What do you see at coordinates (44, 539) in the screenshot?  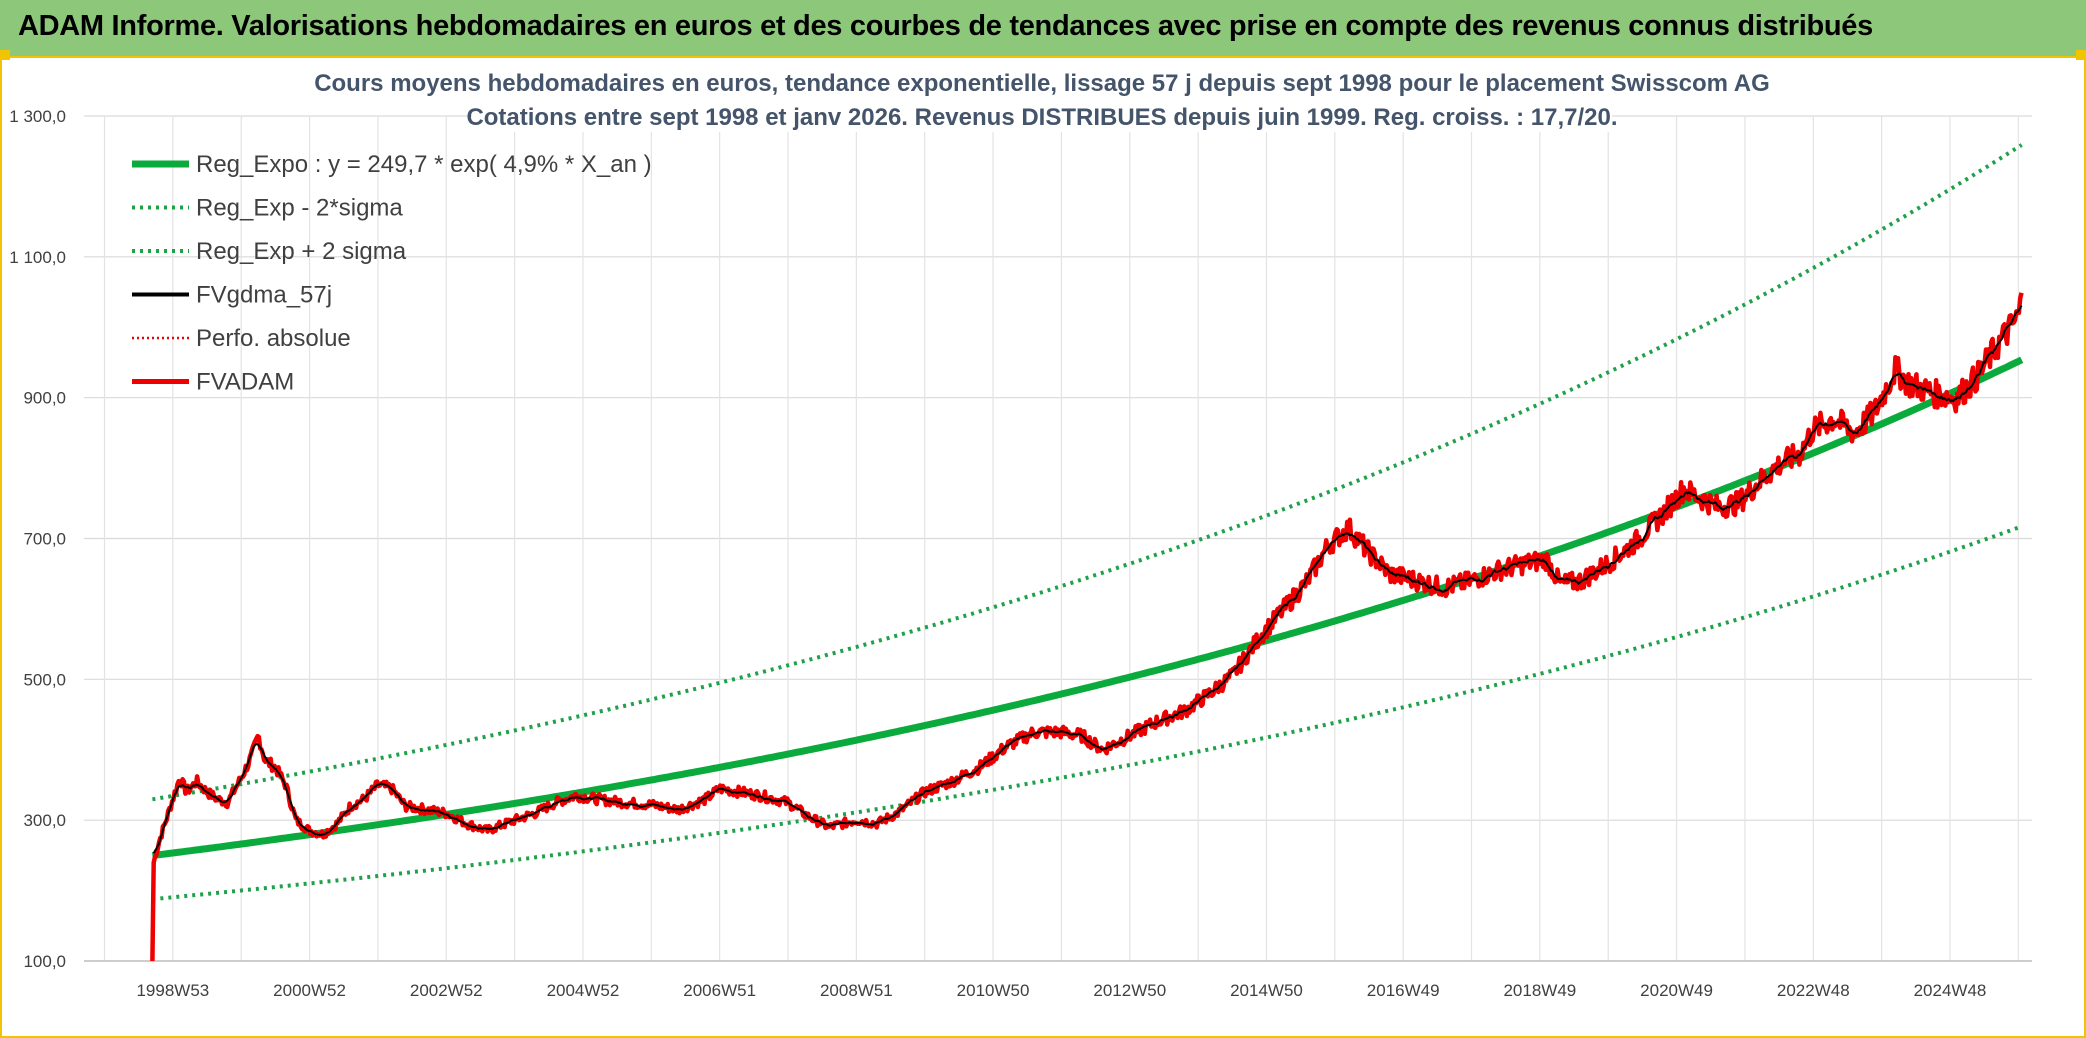 I see `y-tick-label: 700,0` at bounding box center [44, 539].